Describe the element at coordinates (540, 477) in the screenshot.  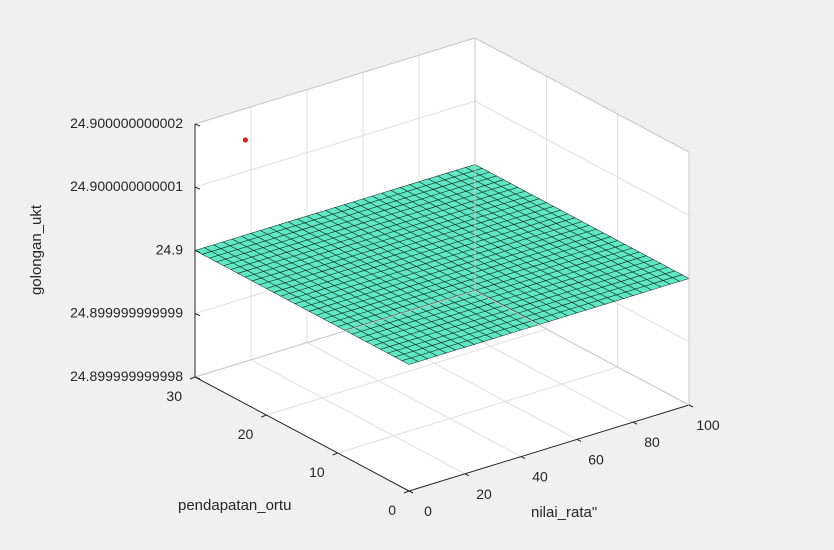
I see `x-tick-label: 40` at that location.